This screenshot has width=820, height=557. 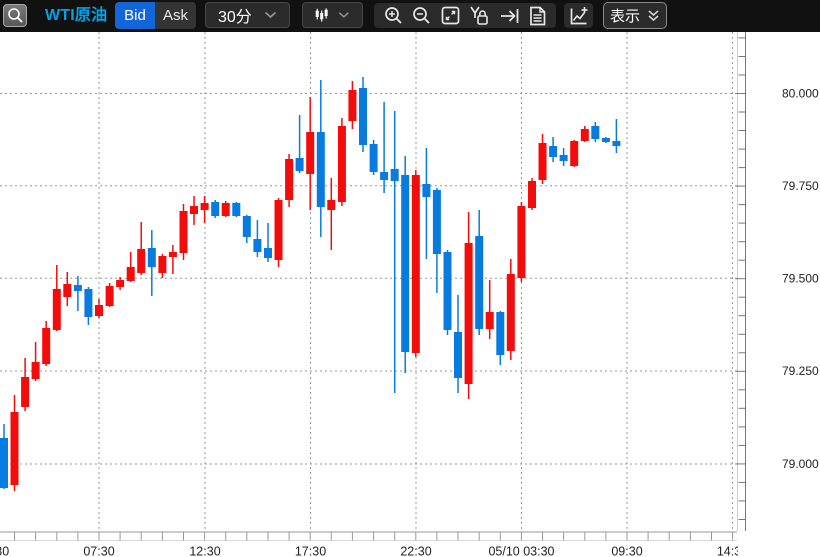 I want to click on svg-text: 79.750, so click(x=800, y=186).